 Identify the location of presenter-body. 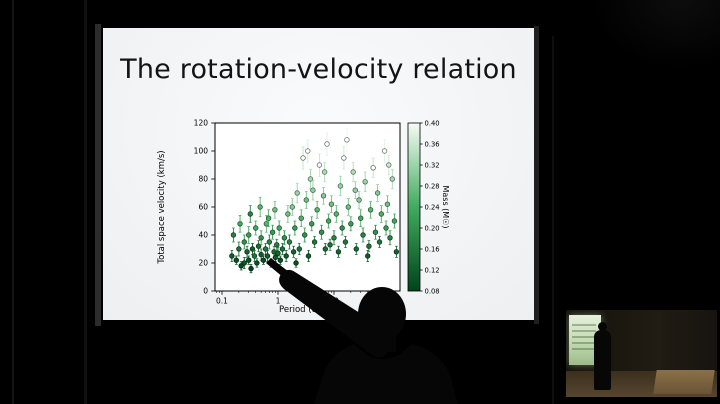
(386, 374).